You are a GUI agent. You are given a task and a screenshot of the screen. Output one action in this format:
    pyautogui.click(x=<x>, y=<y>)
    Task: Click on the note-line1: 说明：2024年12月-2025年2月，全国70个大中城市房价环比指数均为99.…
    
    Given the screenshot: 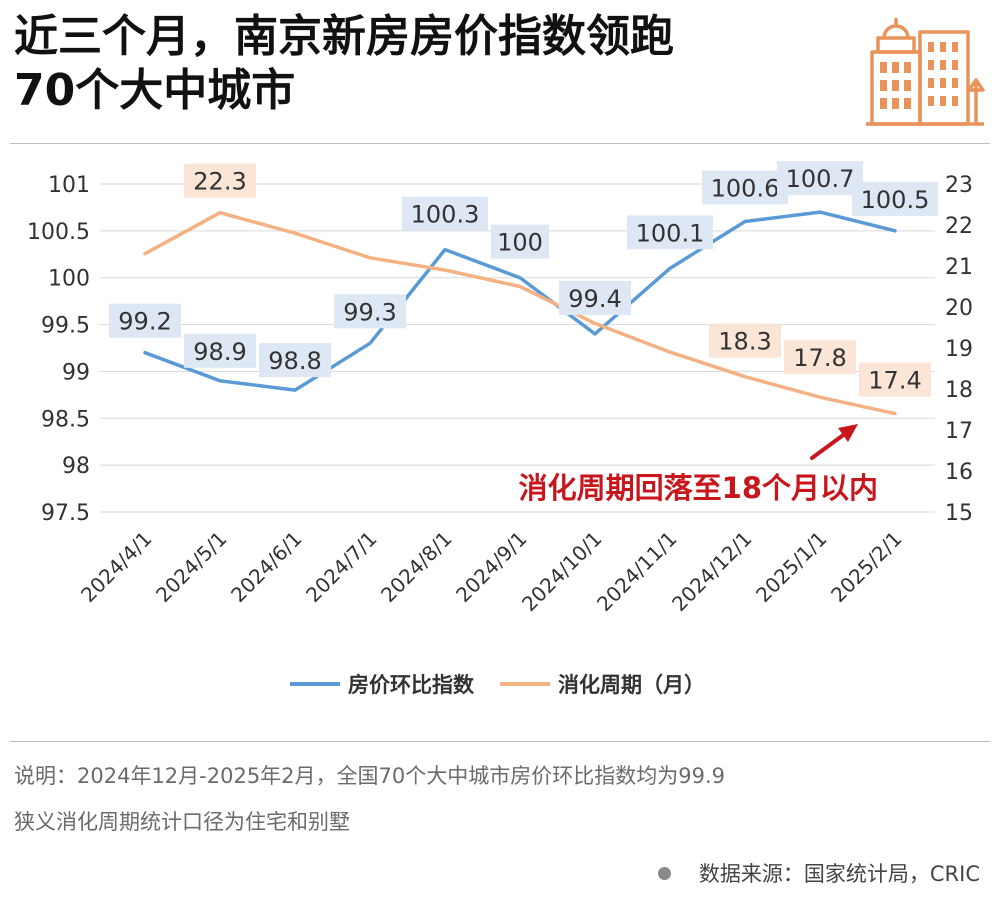 What is the action you would take?
    pyautogui.click(x=370, y=776)
    